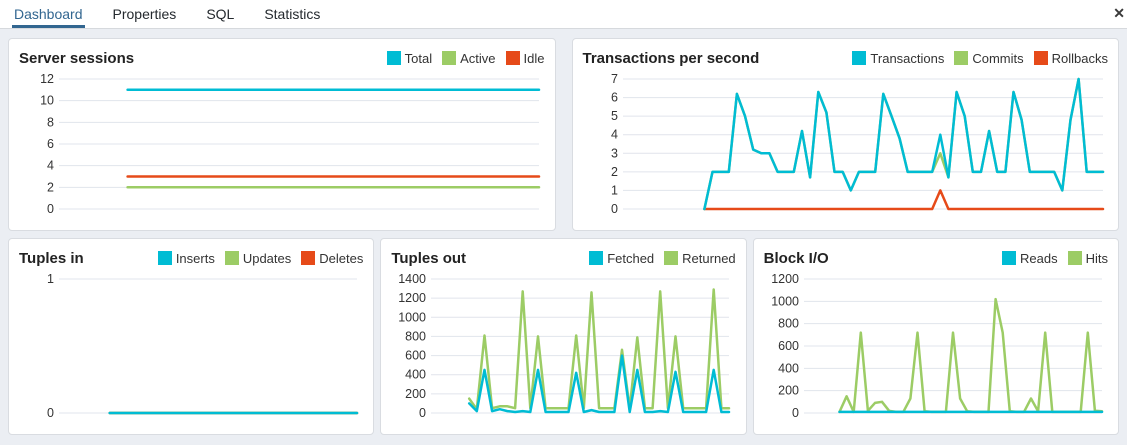 This screenshot has height=445, width=1127. What do you see at coordinates (599, 349) in the screenshot?
I see `series-returned` at bounding box center [599, 349].